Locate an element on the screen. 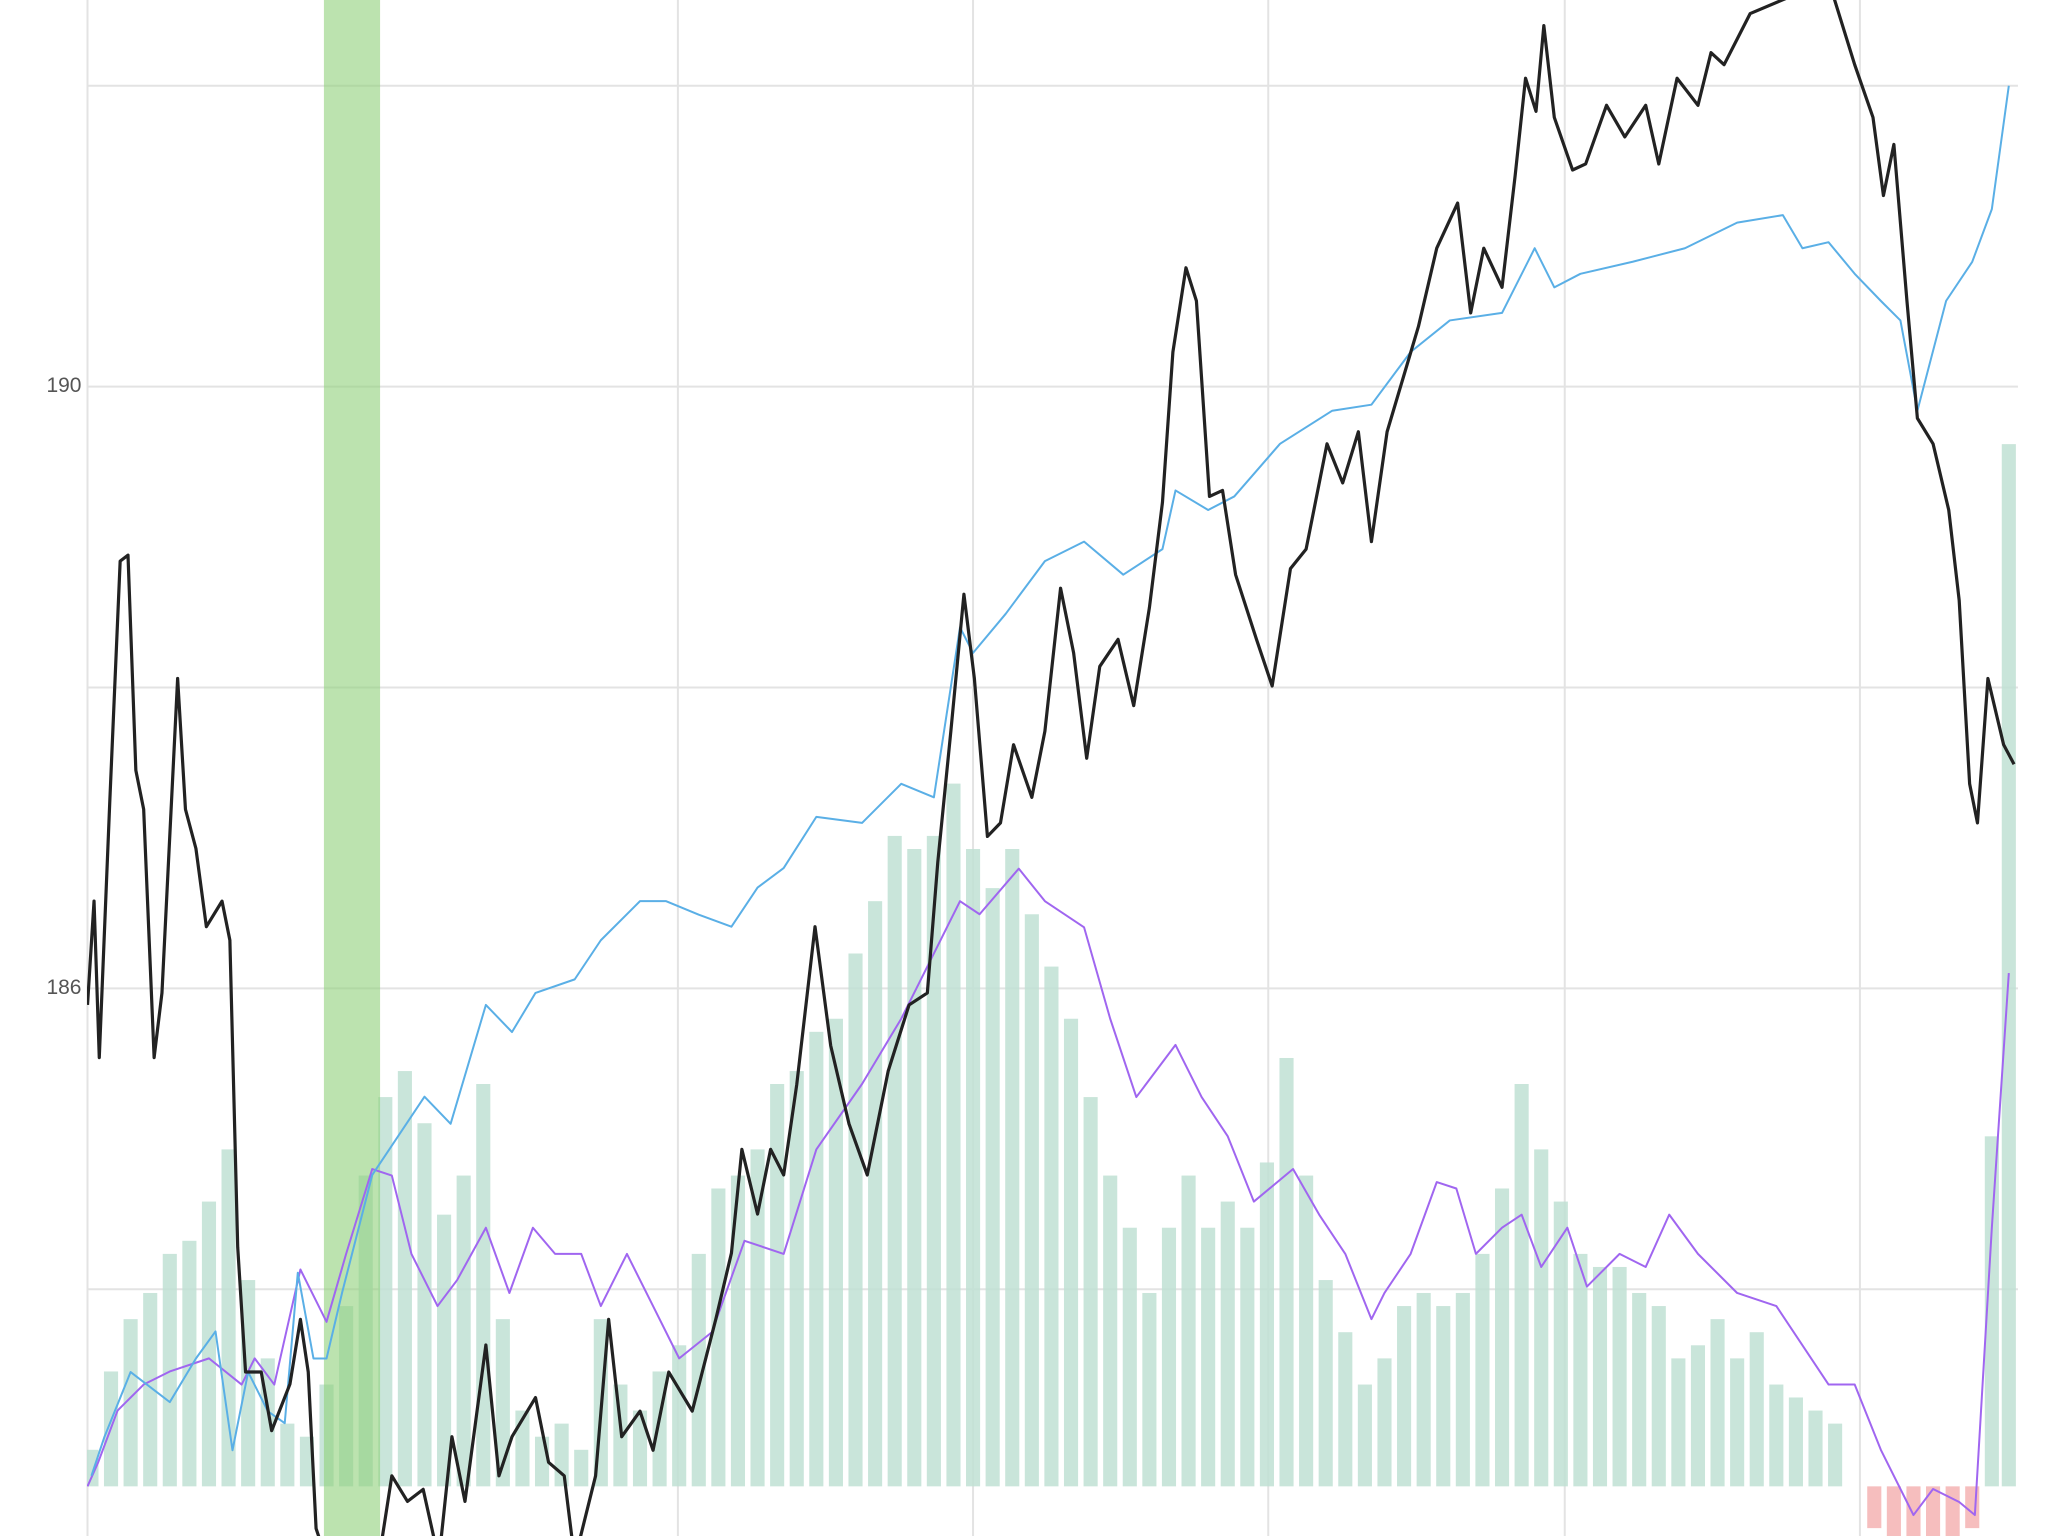 This screenshot has height=1536, width=2048. y-tick-label: 190 is located at coordinates (63, 385).